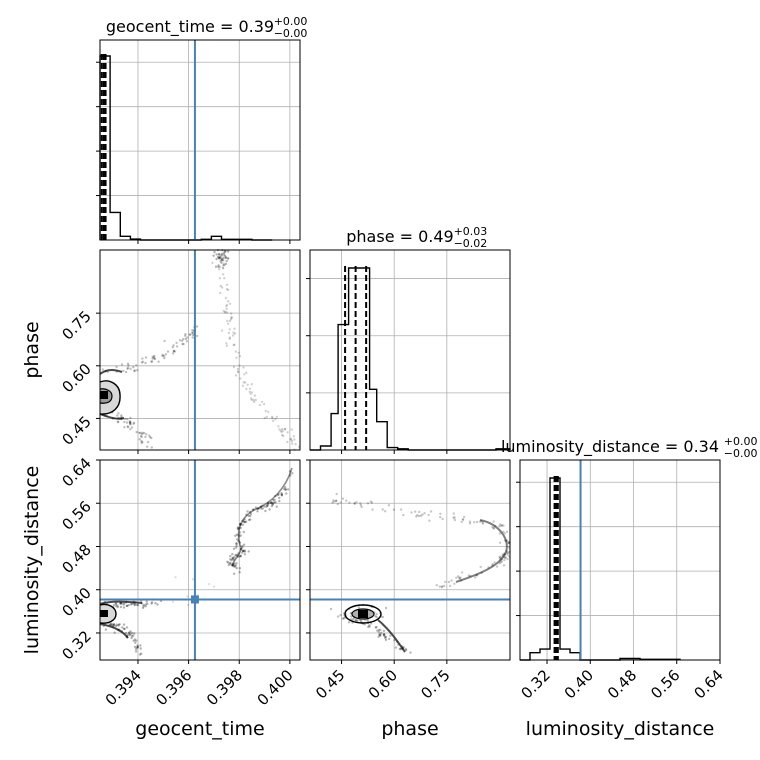 The image size is (760, 760). Describe the element at coordinates (363, 614) in the screenshot. I see `contour-core` at that location.